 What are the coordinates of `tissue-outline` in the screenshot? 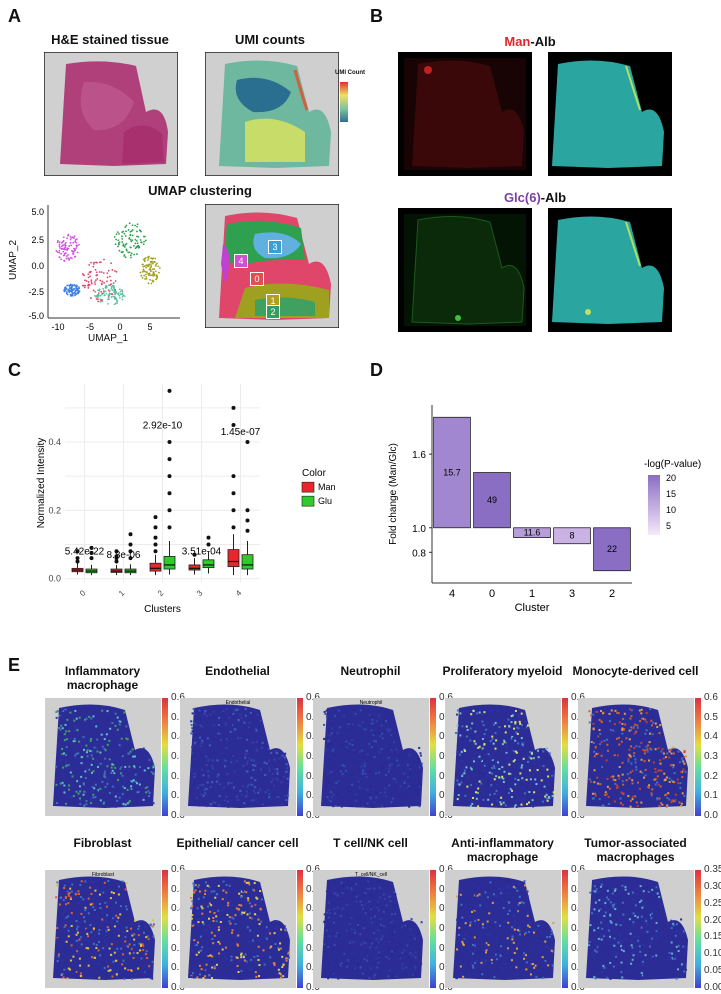 It's located at (239, 756).